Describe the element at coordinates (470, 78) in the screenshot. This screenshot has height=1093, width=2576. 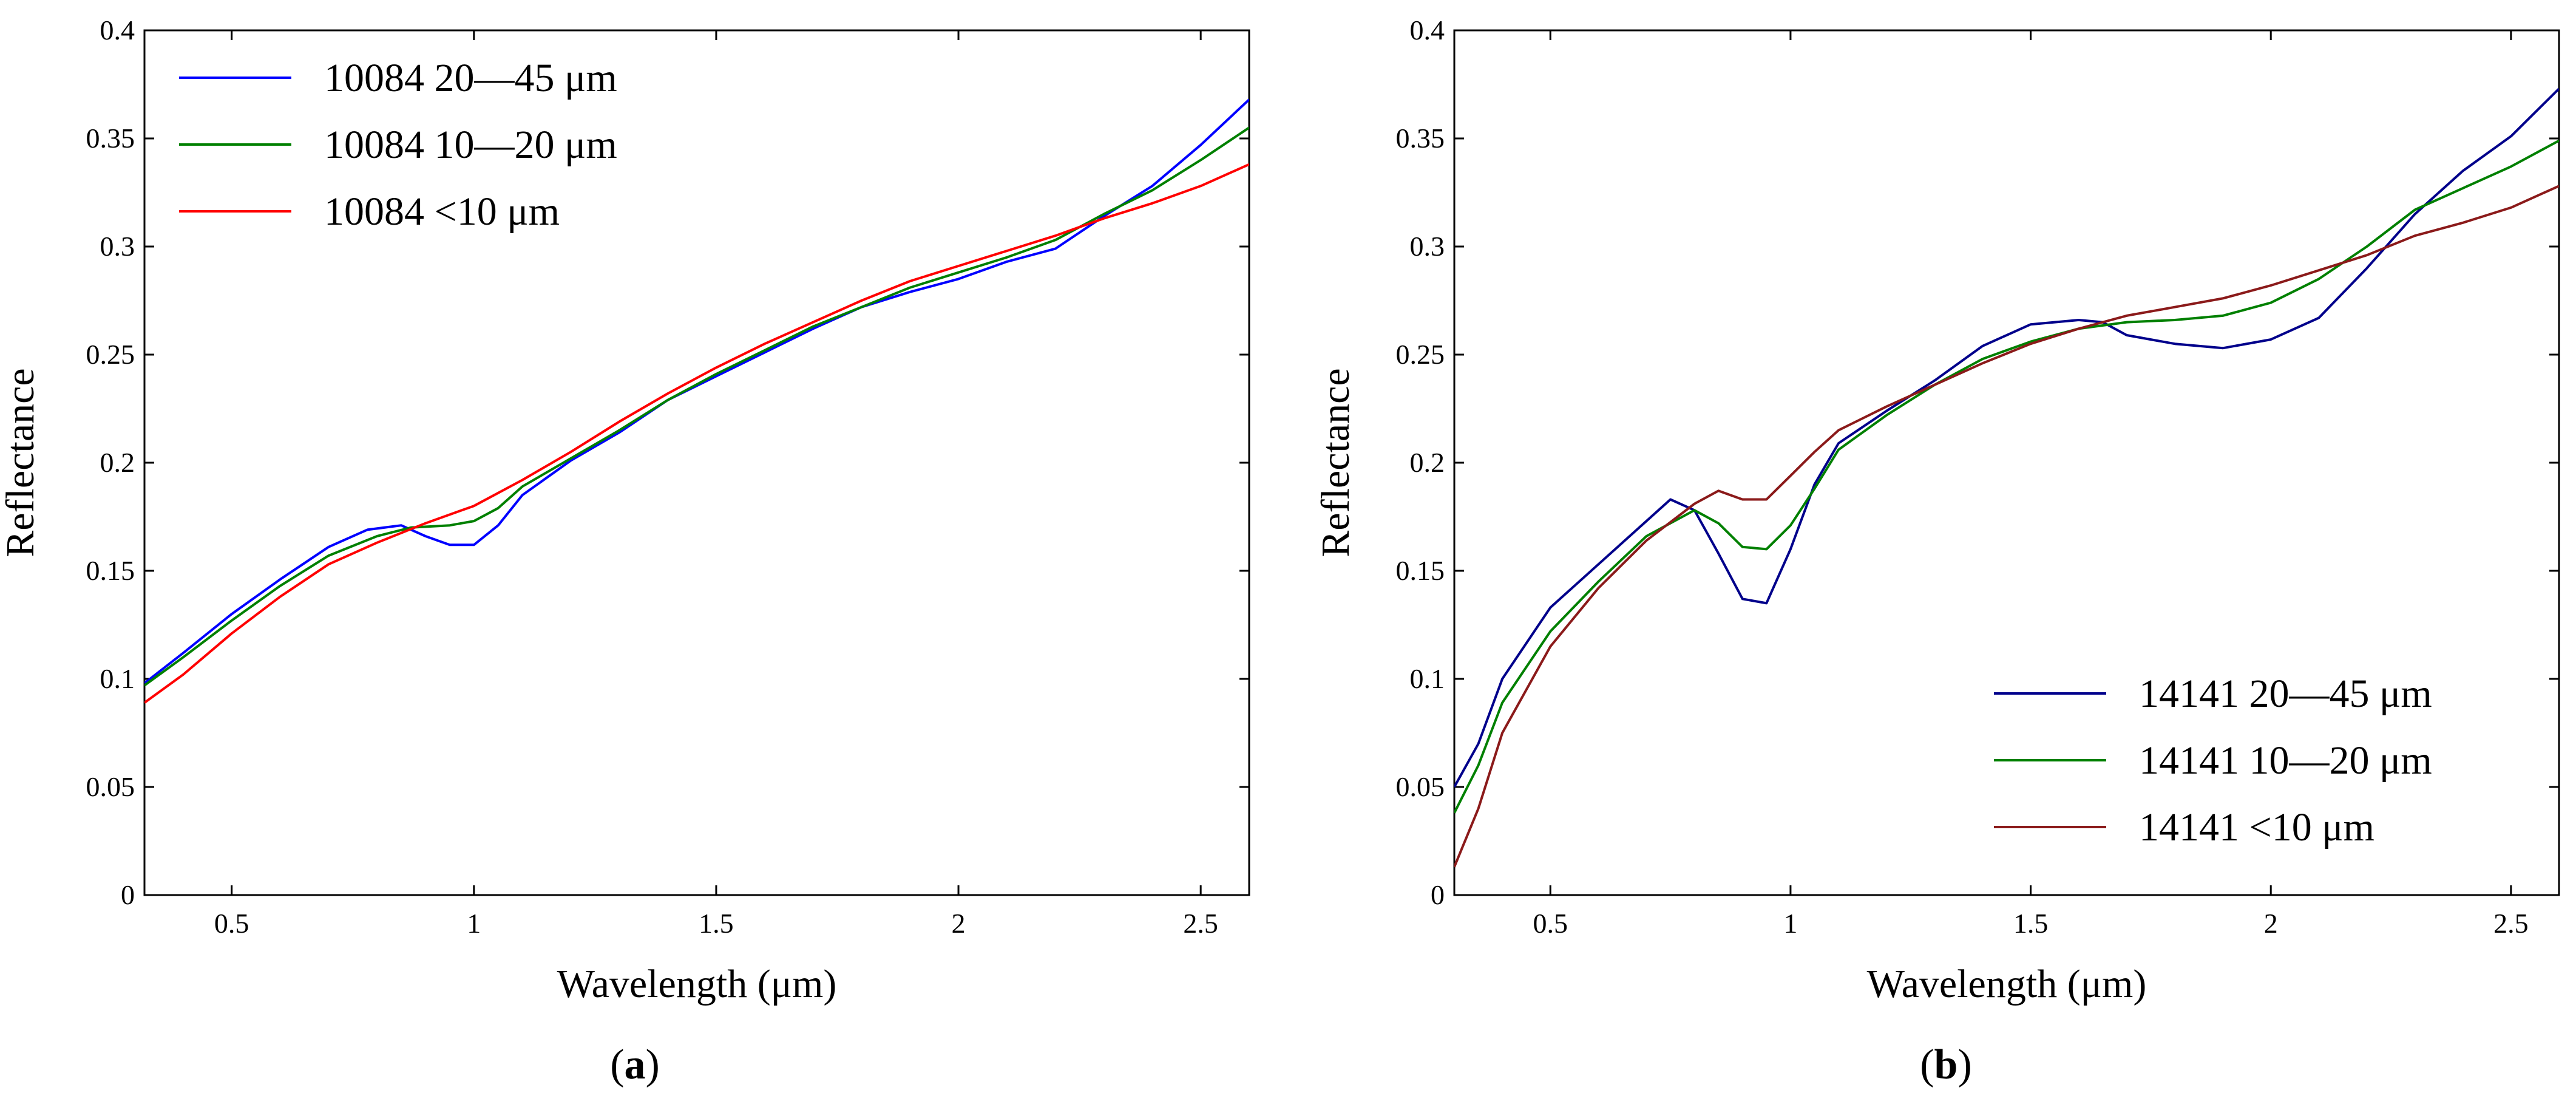
I see `legend-label-1: 10084 20—45 μm` at that location.